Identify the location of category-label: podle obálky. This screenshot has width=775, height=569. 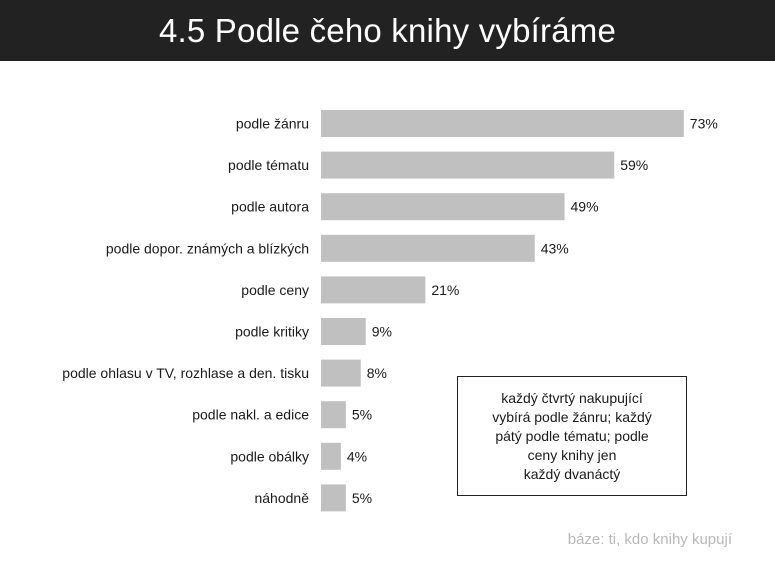
(269, 456).